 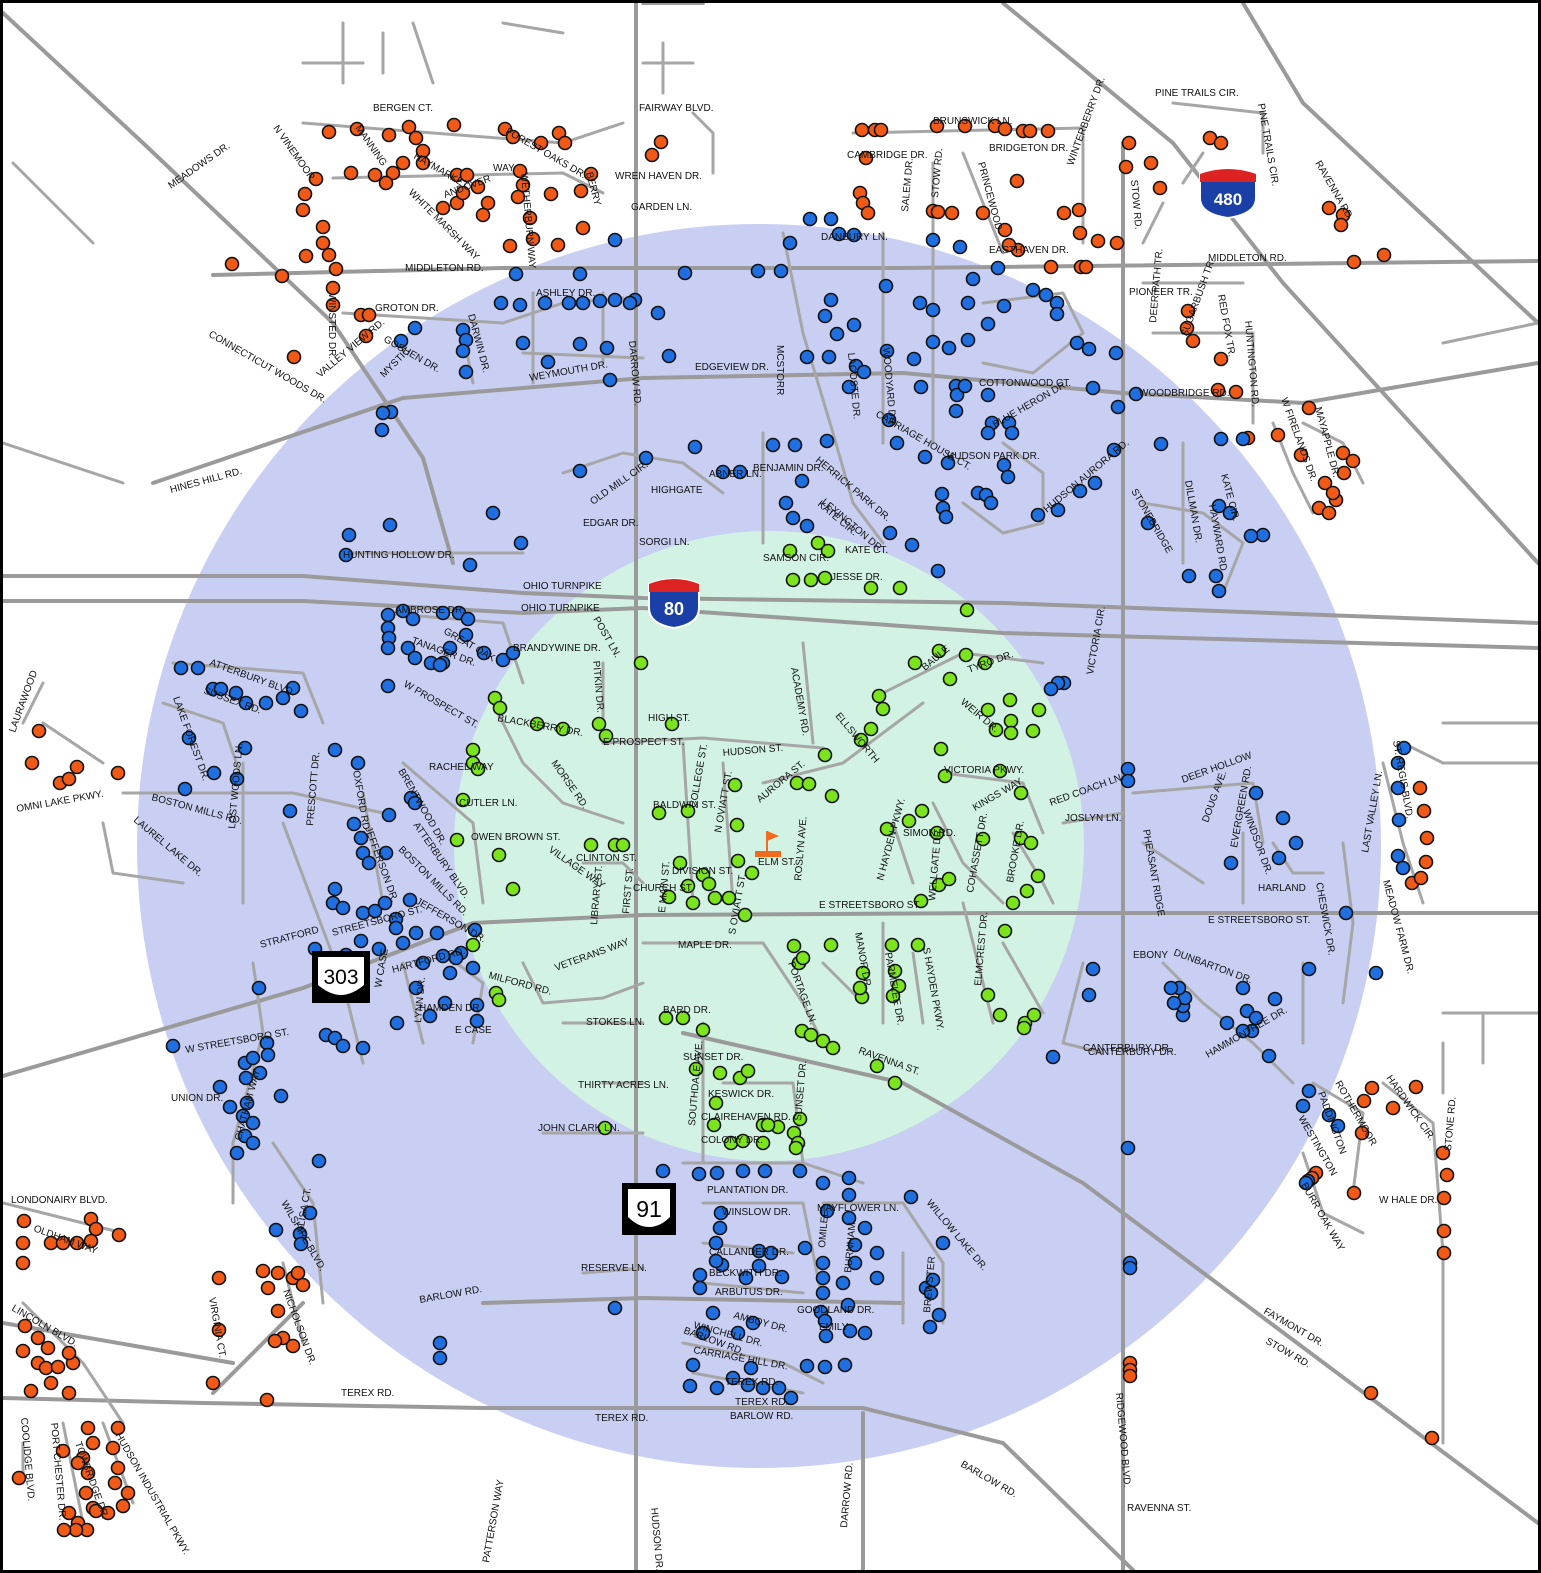 I want to click on street-label: BURR OAK WAY, so click(x=1322, y=1217).